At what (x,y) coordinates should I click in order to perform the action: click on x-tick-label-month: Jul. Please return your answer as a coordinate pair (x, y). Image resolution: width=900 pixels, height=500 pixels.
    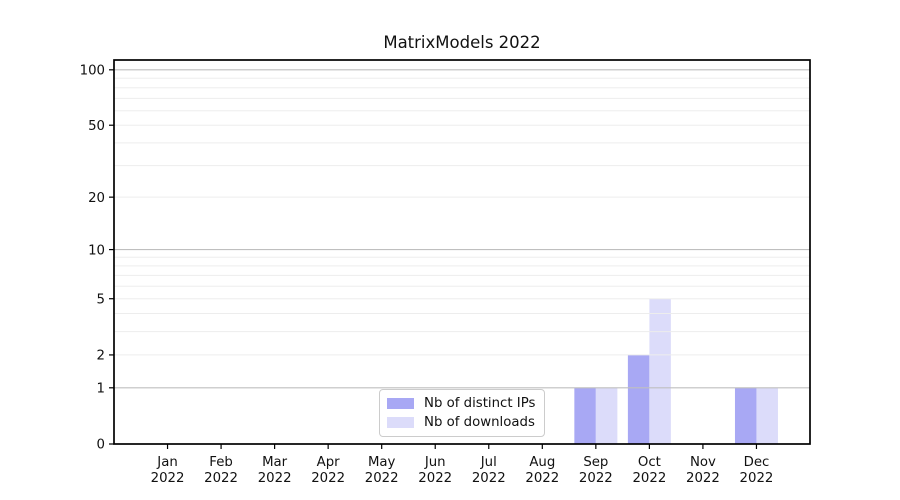
    Looking at the image, I should click on (488, 462).